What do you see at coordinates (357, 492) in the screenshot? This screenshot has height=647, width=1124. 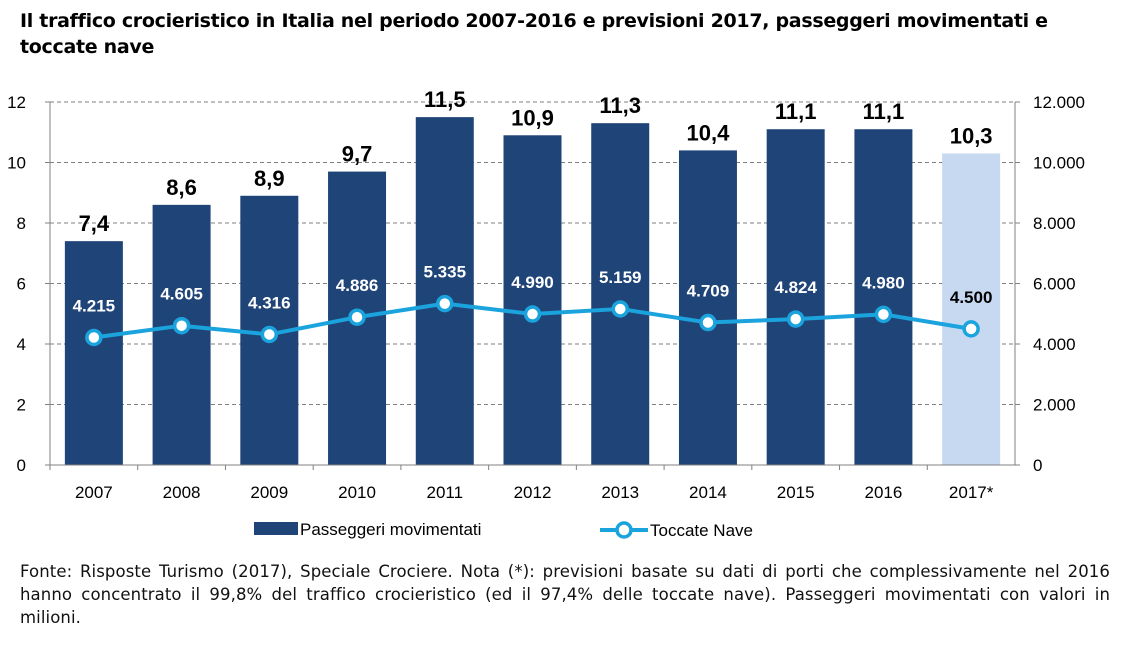 I see `x-tick-label: 2010` at bounding box center [357, 492].